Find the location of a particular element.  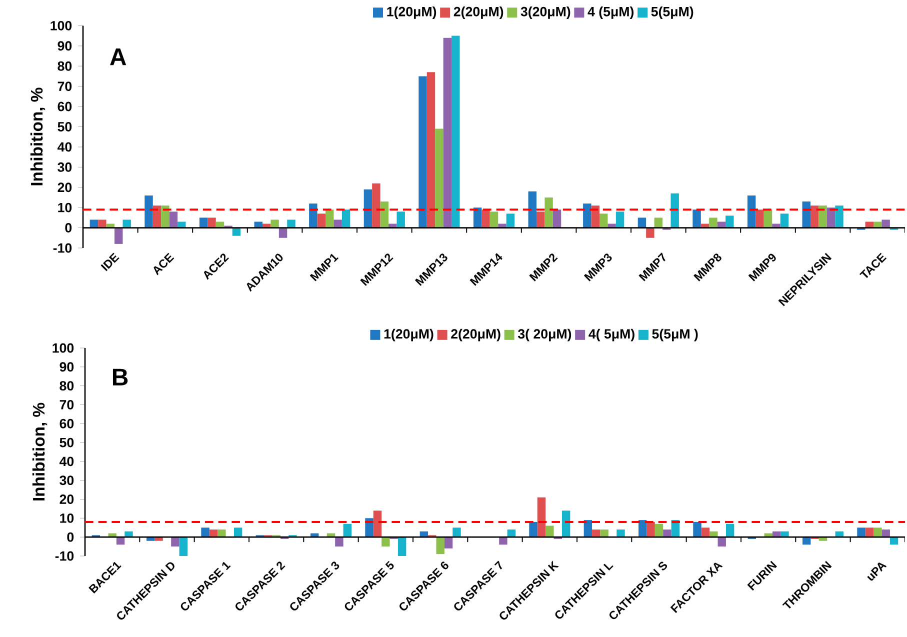

x-tick-label: uPA is located at coordinates (877, 571).